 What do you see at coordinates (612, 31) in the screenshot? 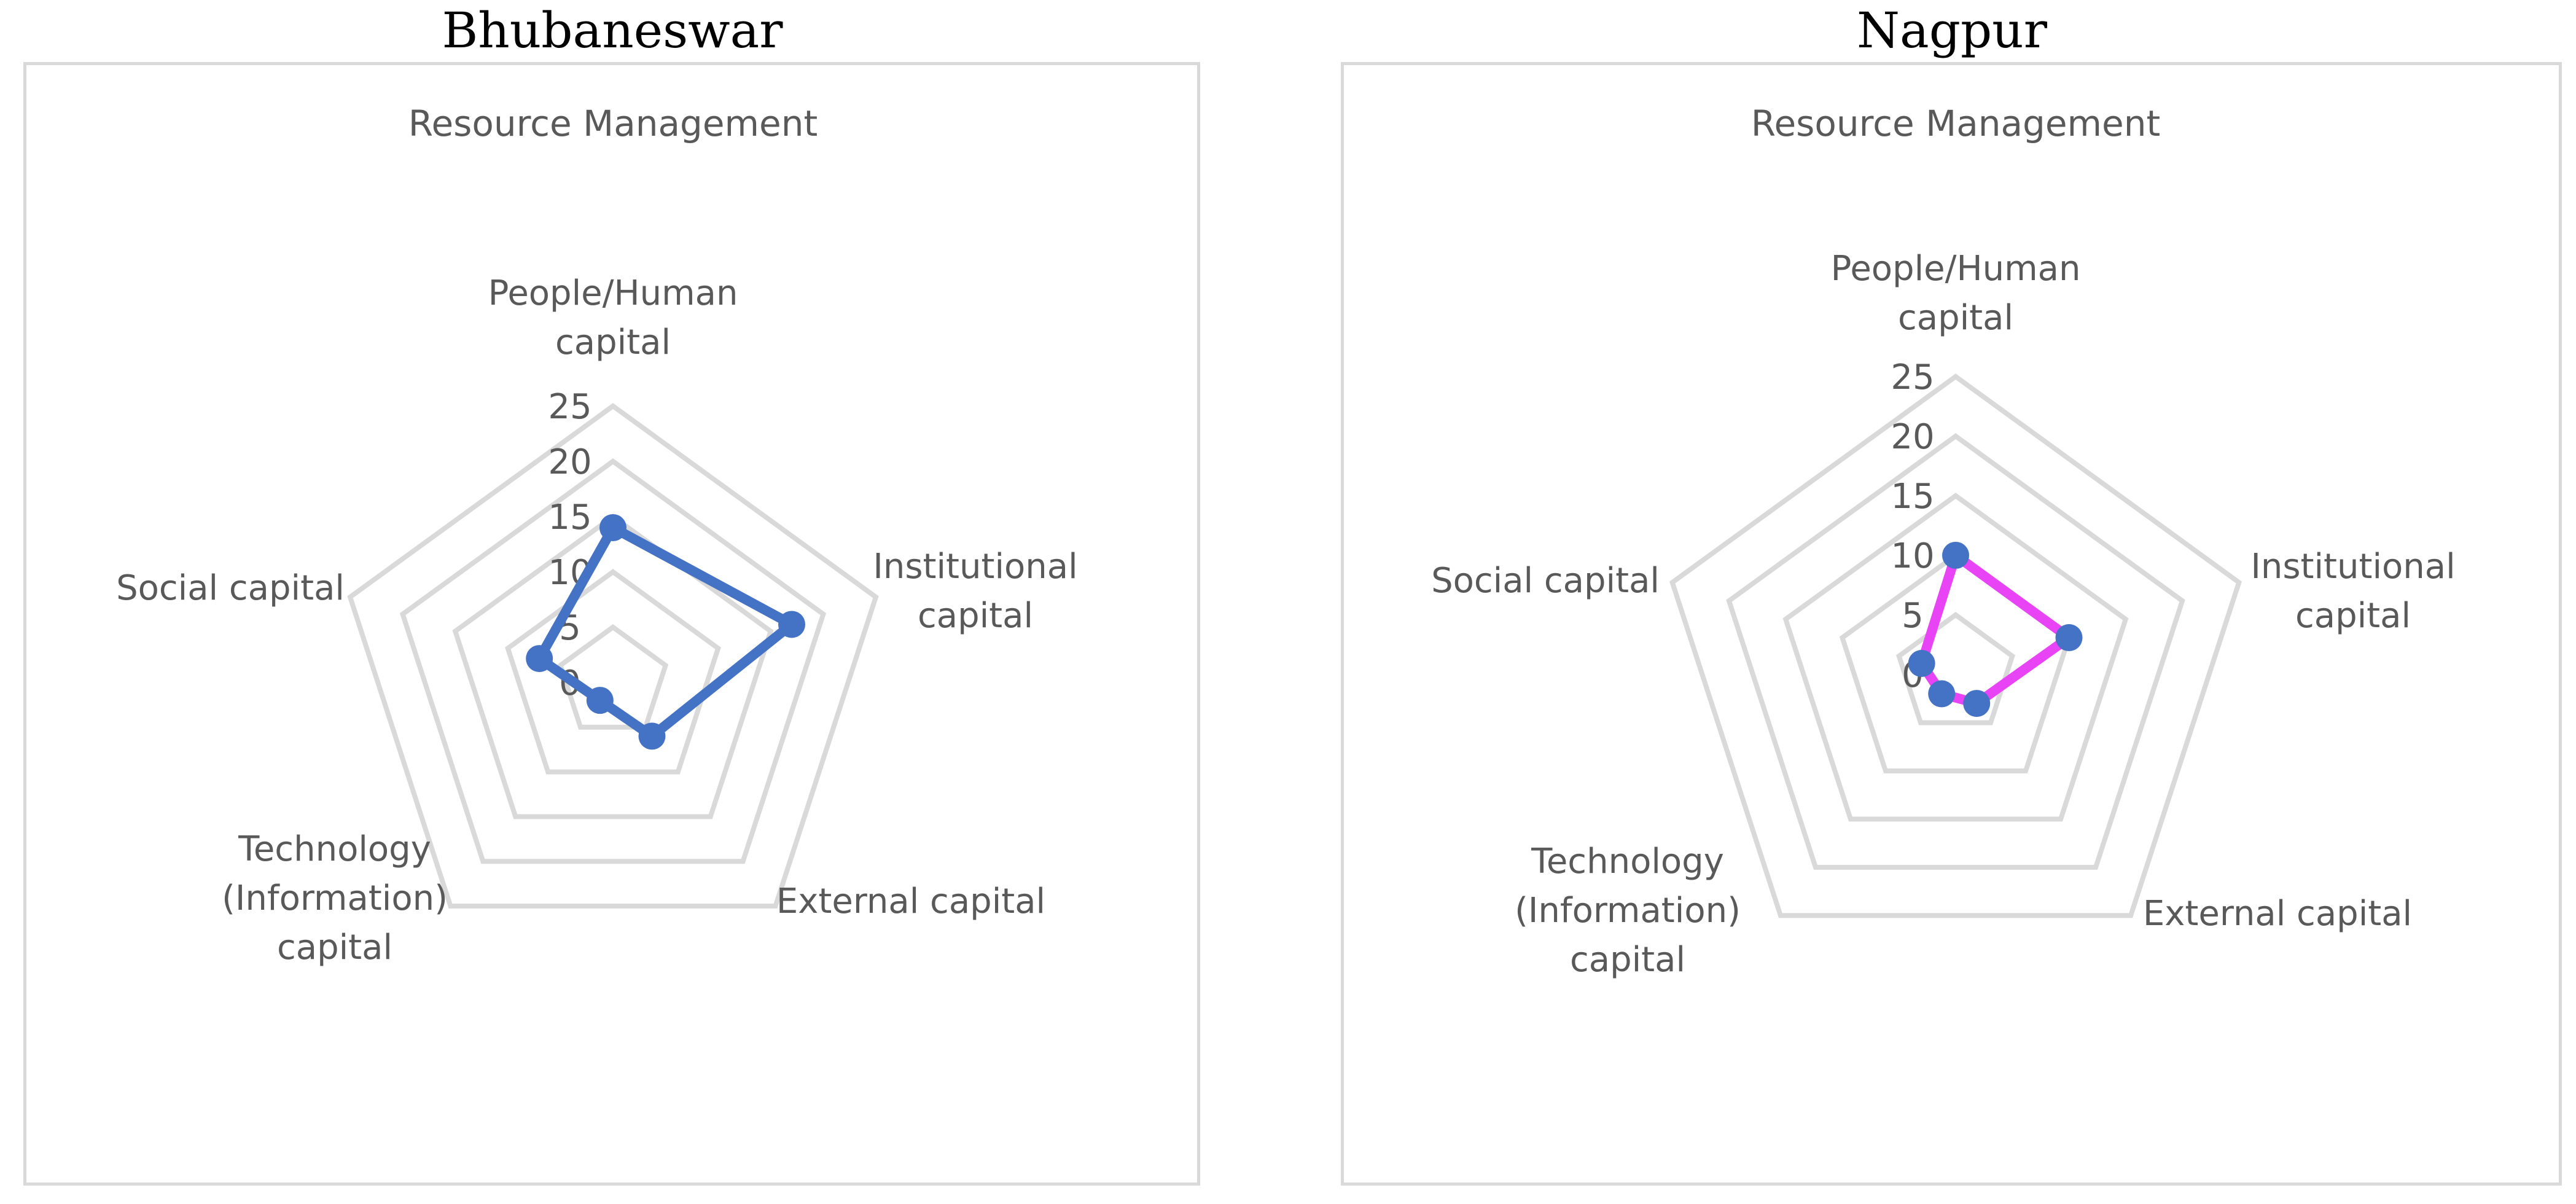
I see `city-title-bhubaneswar: Bhubaneswar` at bounding box center [612, 31].